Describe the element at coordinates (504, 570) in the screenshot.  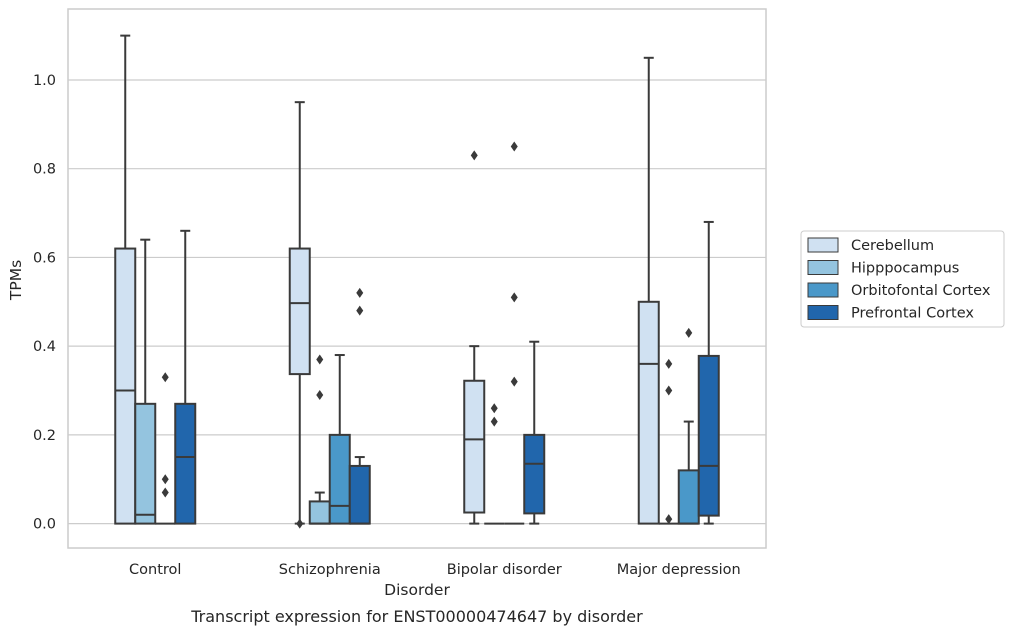
I see `x-tick-label: Bipolar disorder` at that location.